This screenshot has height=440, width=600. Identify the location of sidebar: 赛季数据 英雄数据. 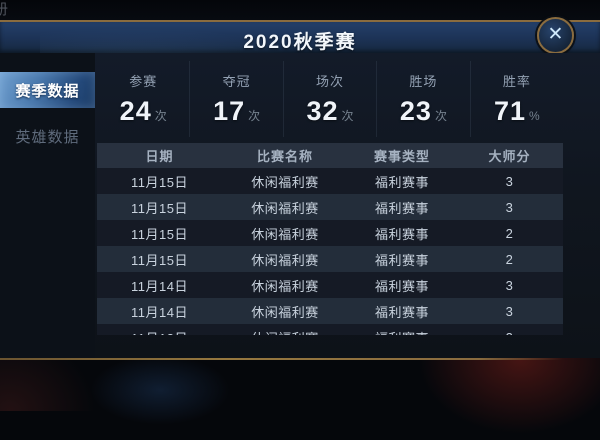
(47, 205).